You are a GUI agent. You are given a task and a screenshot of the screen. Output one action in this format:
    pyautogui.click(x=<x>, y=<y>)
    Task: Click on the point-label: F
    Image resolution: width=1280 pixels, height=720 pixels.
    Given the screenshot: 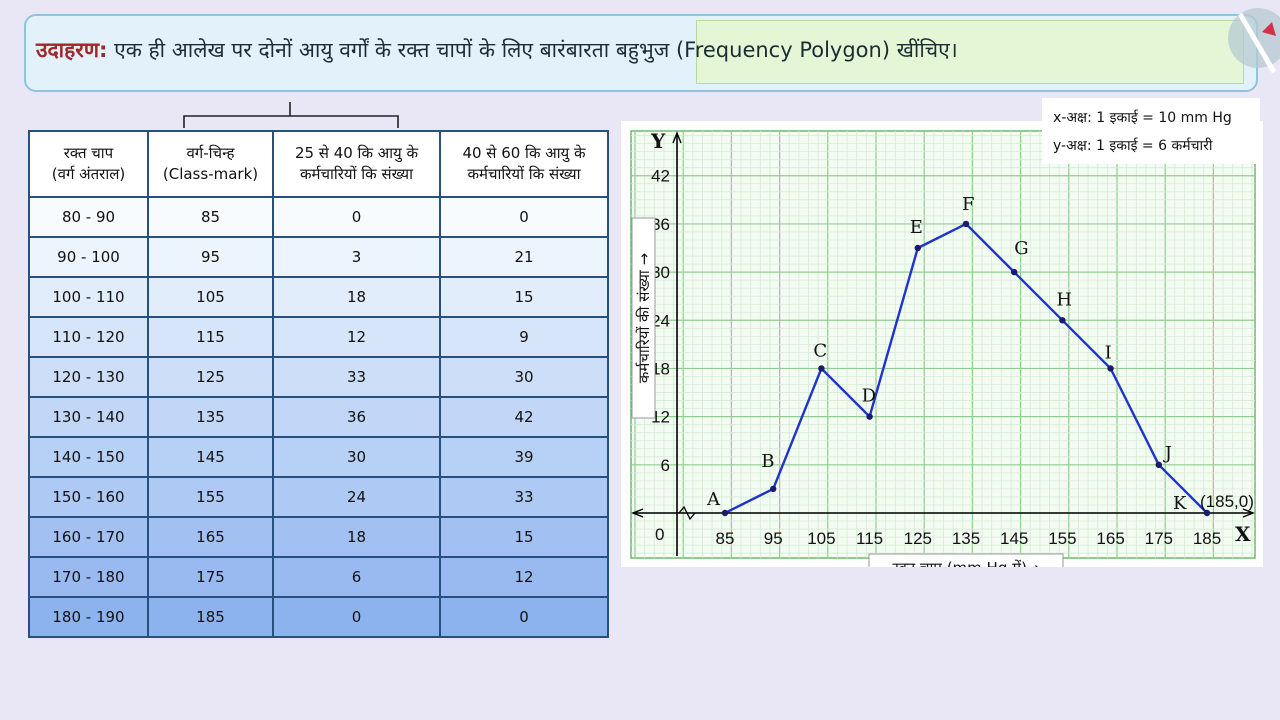 What is the action you would take?
    pyautogui.click(x=968, y=204)
    